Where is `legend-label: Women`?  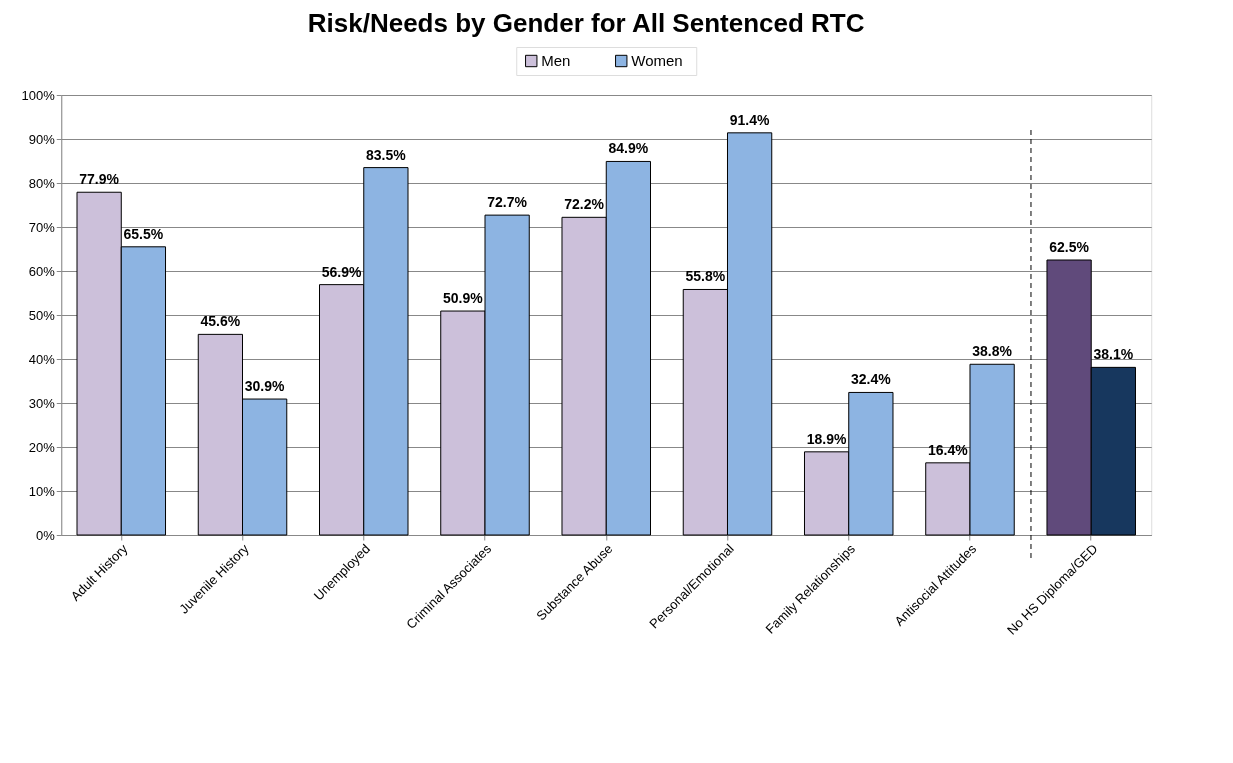 legend-label: Women is located at coordinates (657, 60).